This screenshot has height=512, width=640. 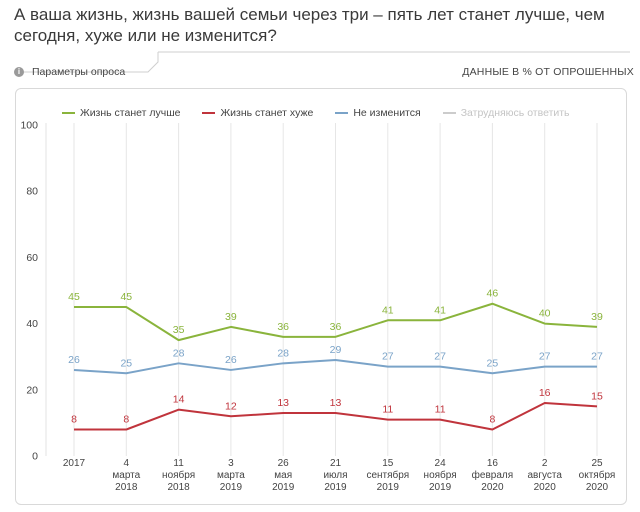 What do you see at coordinates (29, 126) in the screenshot?
I see `y-tick-label: 100` at bounding box center [29, 126].